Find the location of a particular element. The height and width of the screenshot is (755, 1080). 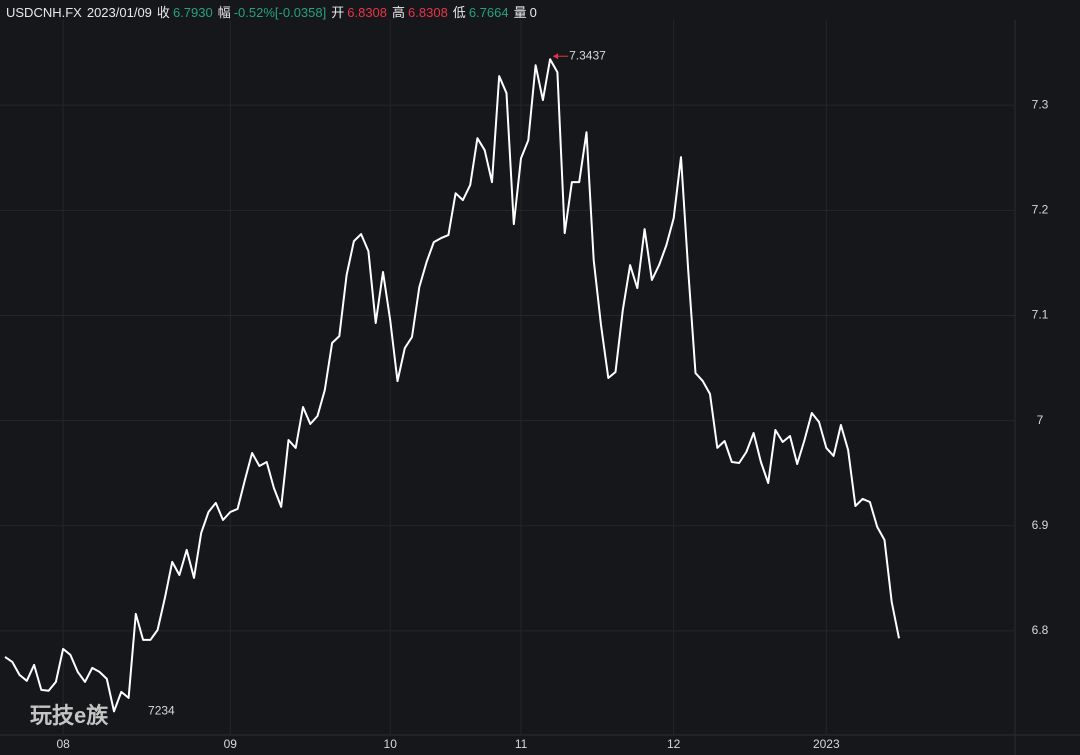

item-label: 幅 is located at coordinates (224, 12).